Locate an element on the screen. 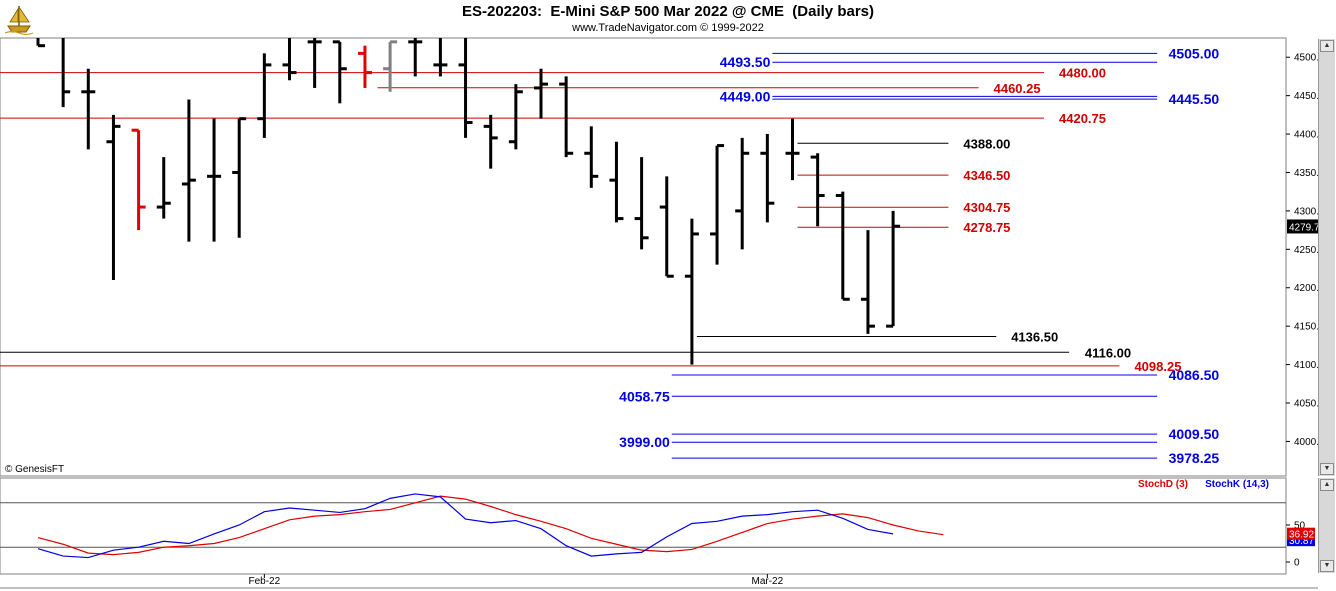 This screenshot has height=591, width=1336. level-label: 4136.50 is located at coordinates (1034, 337).